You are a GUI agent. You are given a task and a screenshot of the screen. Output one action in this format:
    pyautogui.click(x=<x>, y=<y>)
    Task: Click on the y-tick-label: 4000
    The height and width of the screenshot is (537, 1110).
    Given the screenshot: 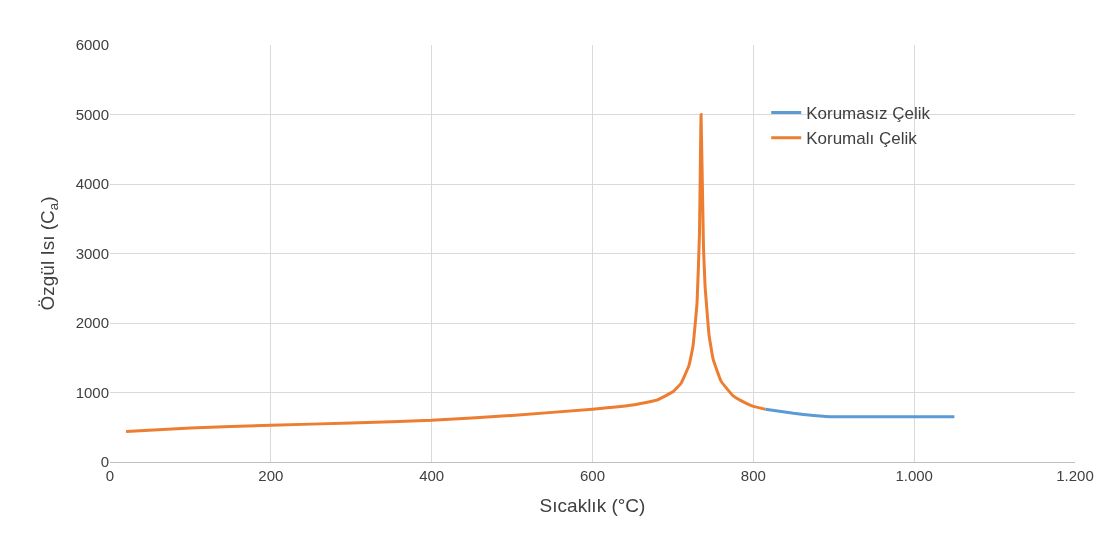 What is the action you would take?
    pyautogui.click(x=92, y=184)
    